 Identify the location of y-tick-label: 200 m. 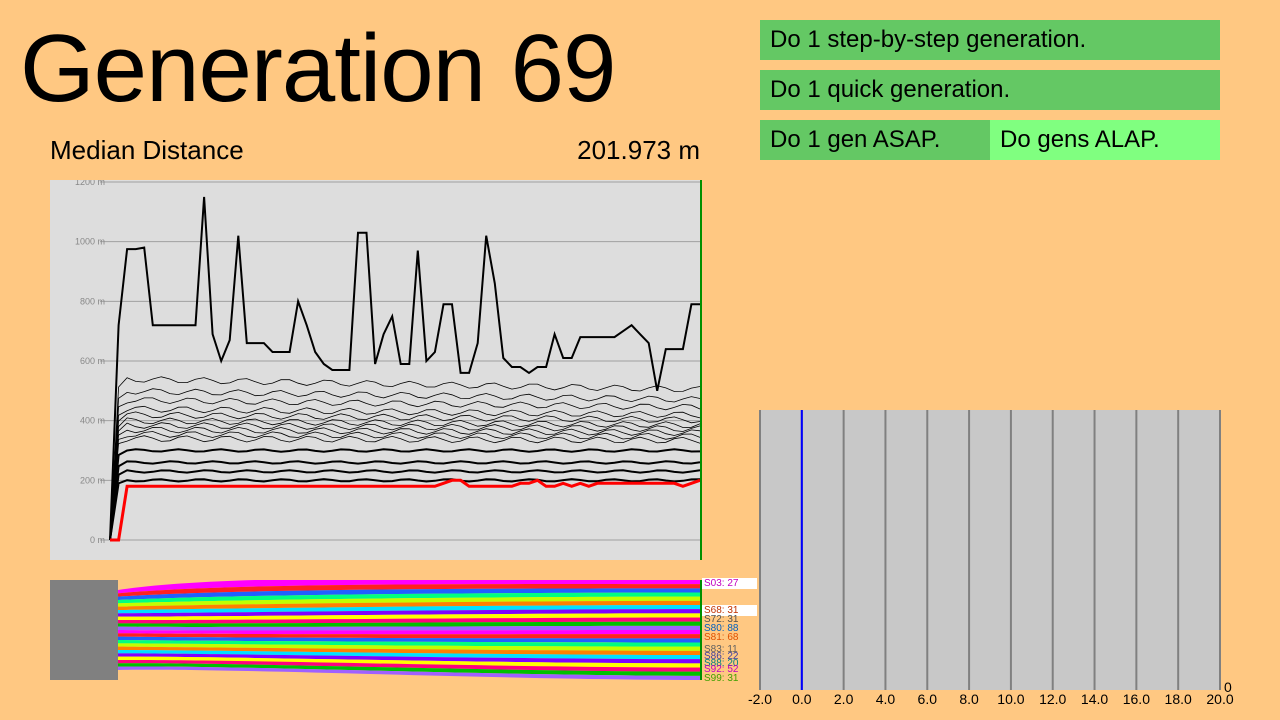
(92, 480).